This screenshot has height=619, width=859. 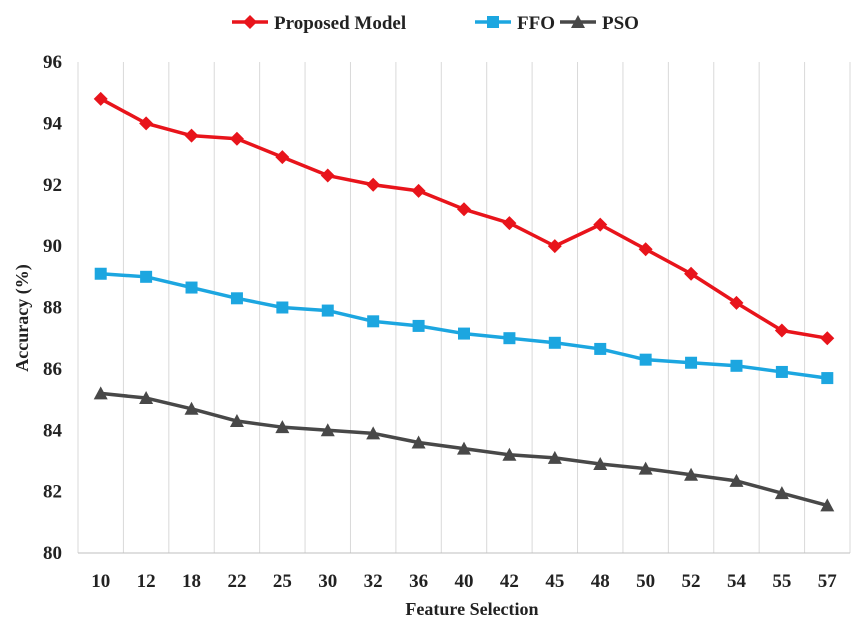 I want to click on legend-marker-pso, so click(x=578, y=21).